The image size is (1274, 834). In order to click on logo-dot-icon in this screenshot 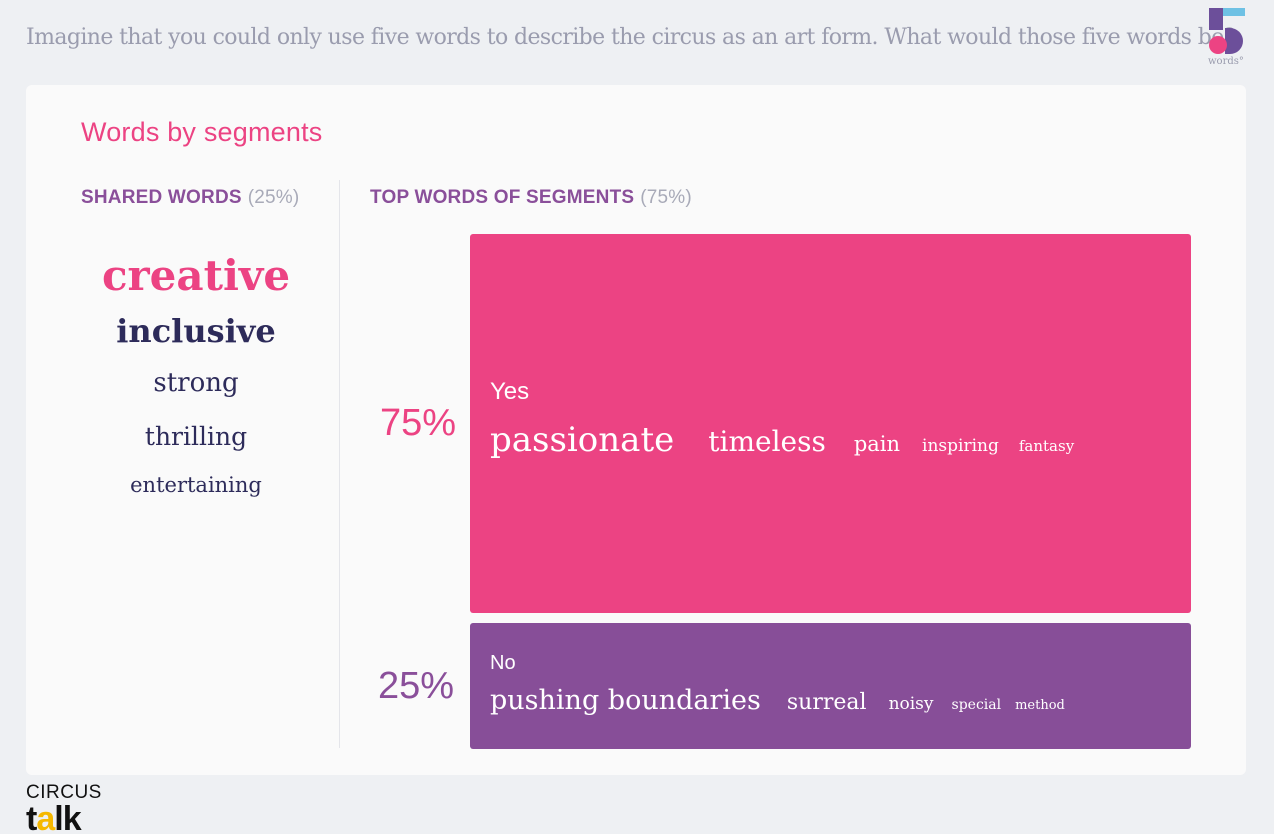, I will do `click(1218, 45)`.